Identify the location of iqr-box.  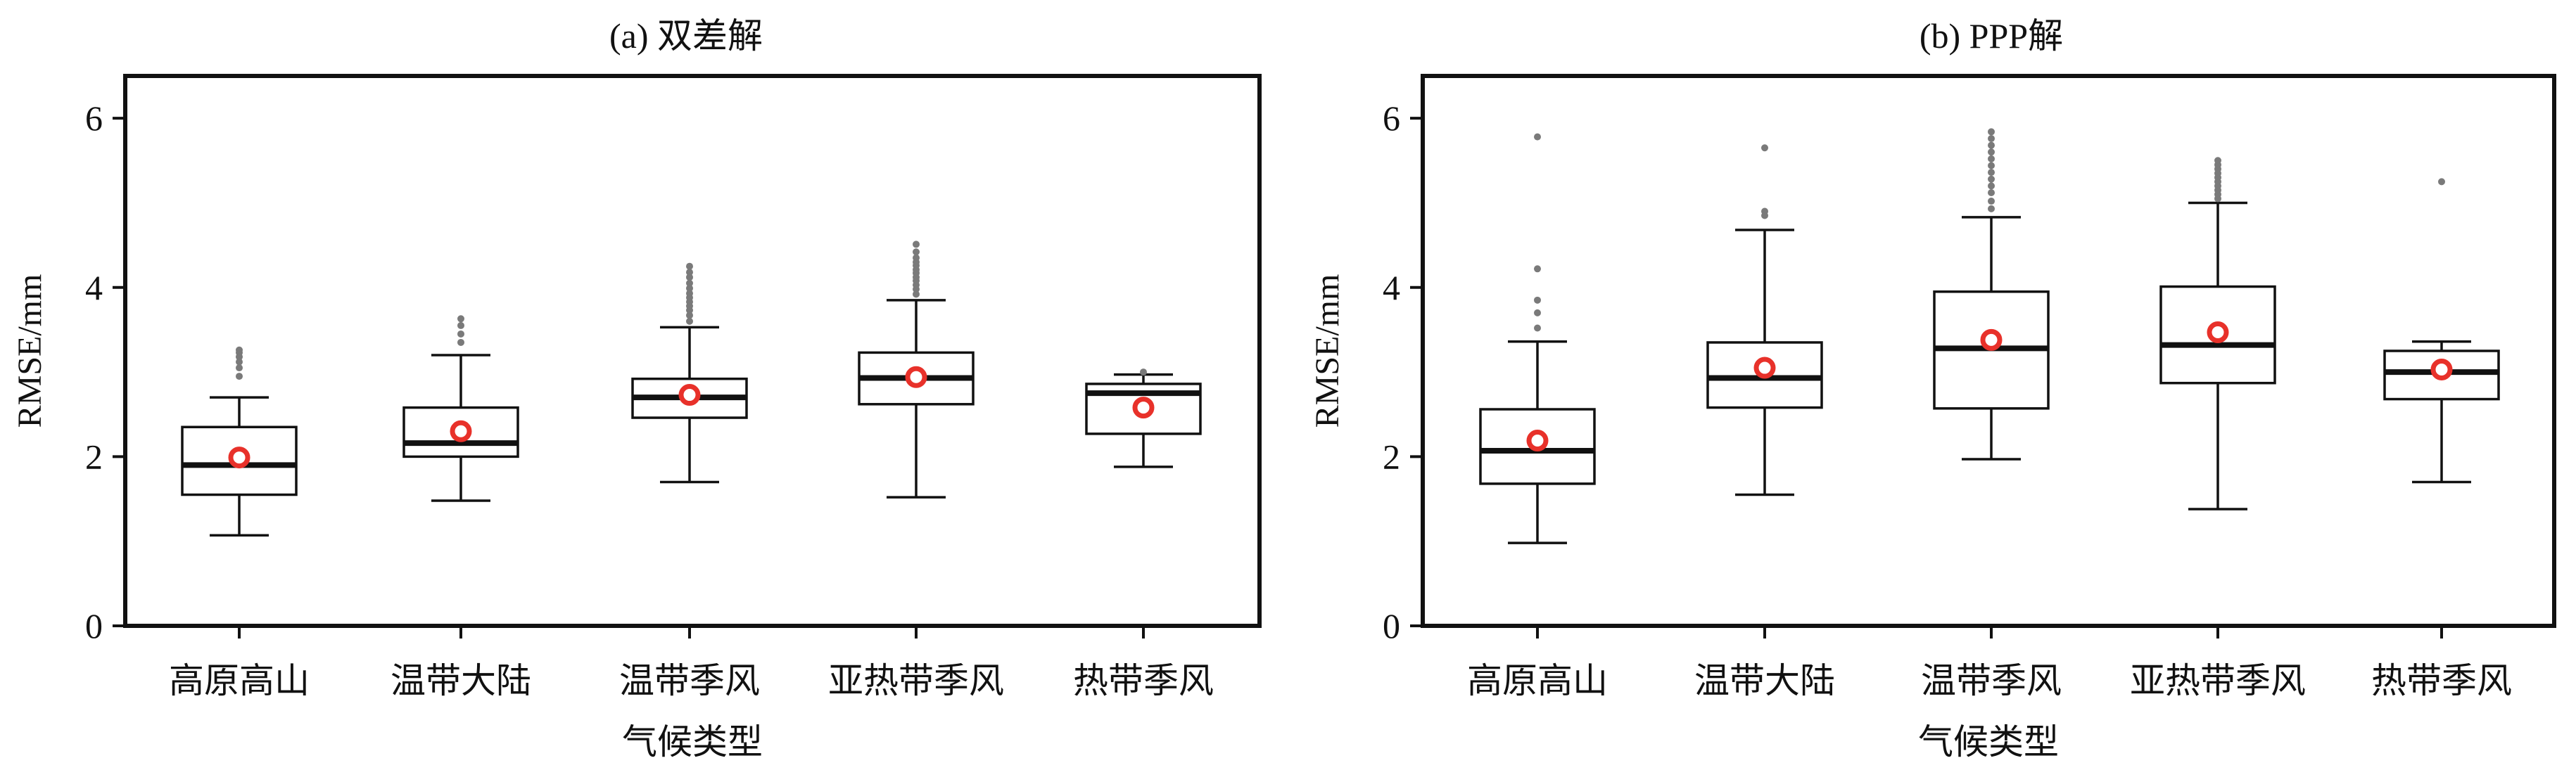
(239, 460).